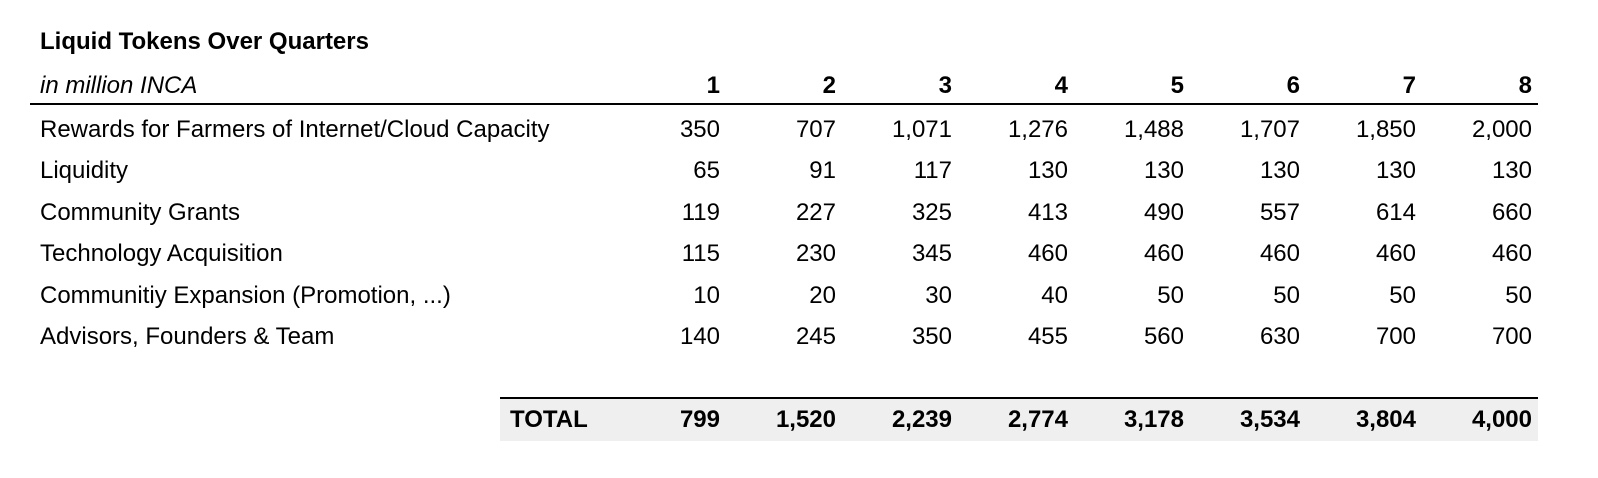 The width and height of the screenshot is (1598, 478). What do you see at coordinates (204, 41) in the screenshot?
I see `title: Liquid Tokens Over Quarters` at bounding box center [204, 41].